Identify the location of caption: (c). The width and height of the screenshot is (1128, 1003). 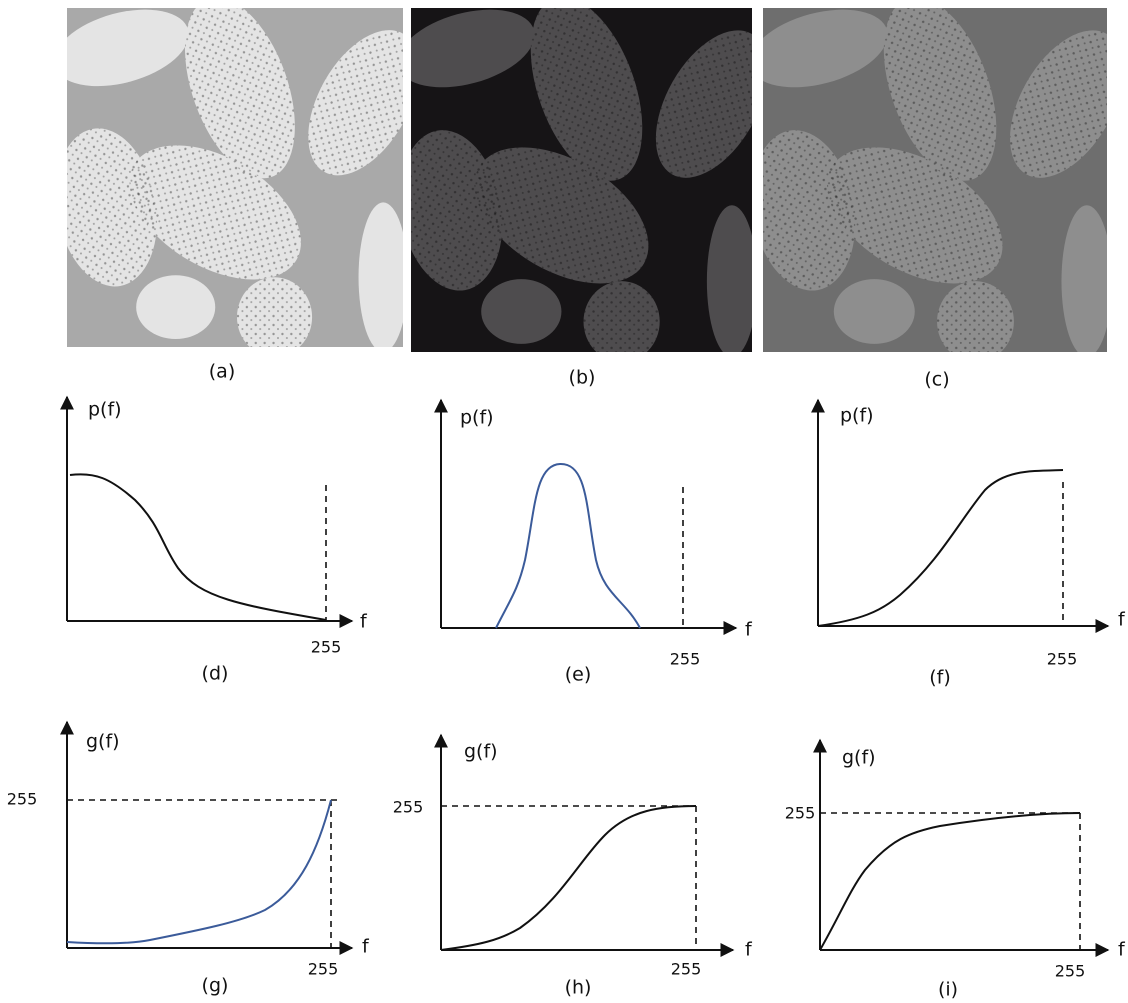
(936, 380).